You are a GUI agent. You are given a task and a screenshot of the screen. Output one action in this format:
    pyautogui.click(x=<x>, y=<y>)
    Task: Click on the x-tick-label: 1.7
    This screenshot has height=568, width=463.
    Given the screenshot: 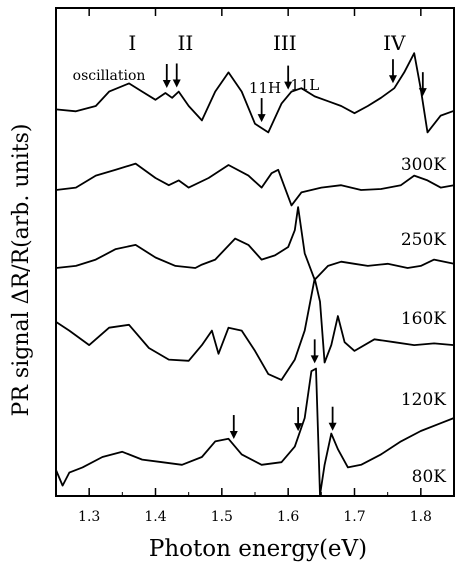 What is the action you would take?
    pyautogui.click(x=354, y=517)
    